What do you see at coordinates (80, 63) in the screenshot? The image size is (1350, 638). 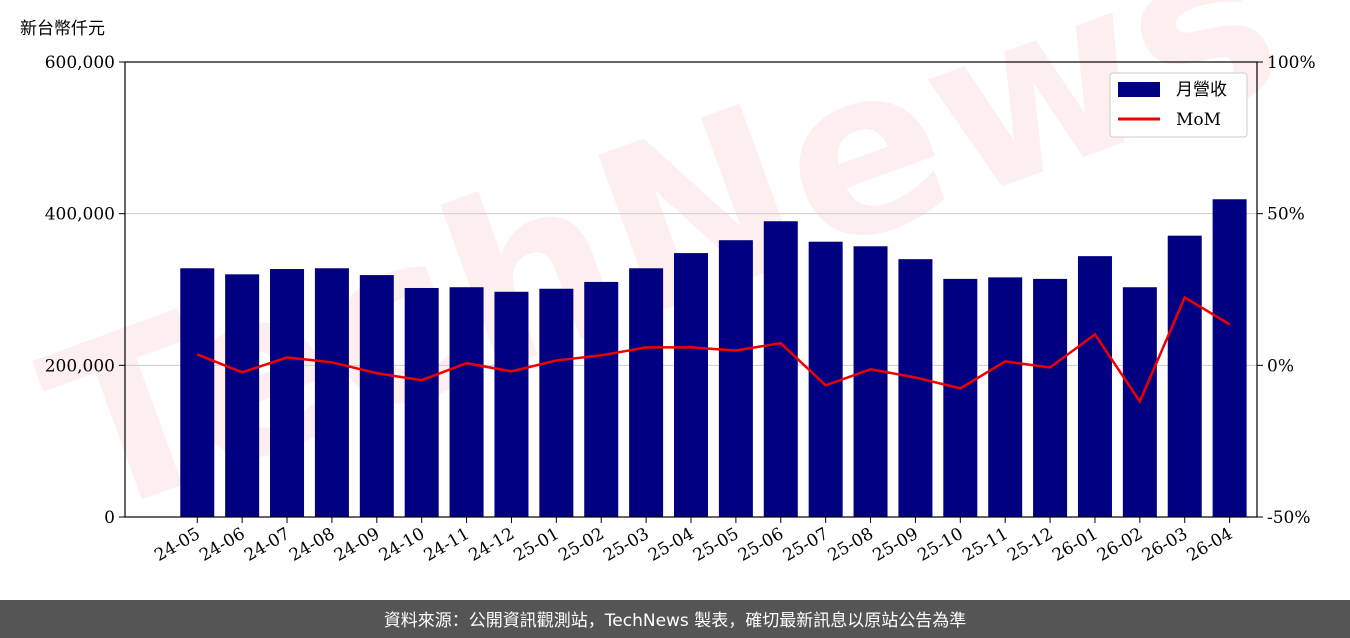 I see `y-tick-label: 600,000` at bounding box center [80, 63].